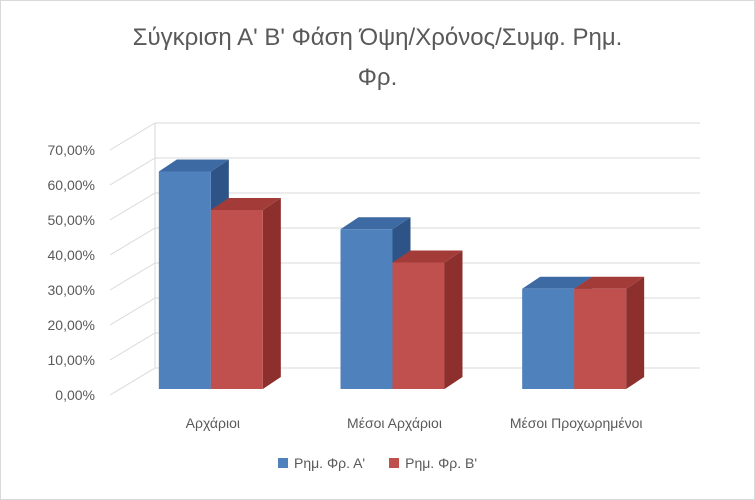  Describe the element at coordinates (71, 360) in the screenshot. I see `y-tick-label: 10,00%` at that location.